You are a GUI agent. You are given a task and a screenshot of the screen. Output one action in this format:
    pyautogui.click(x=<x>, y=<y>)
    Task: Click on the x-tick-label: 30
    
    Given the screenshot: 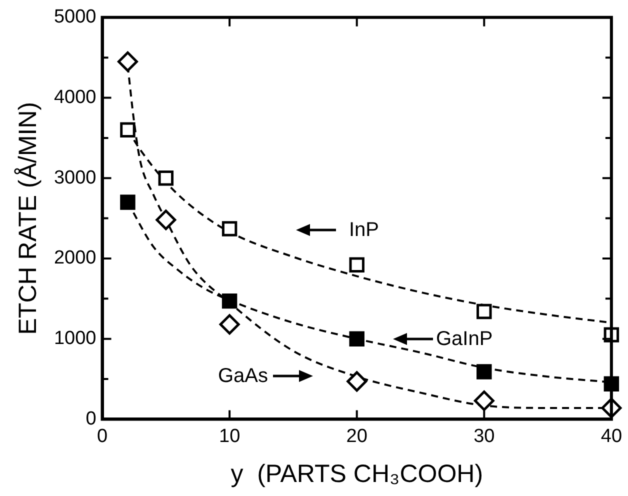 What is the action you would take?
    pyautogui.click(x=484, y=436)
    